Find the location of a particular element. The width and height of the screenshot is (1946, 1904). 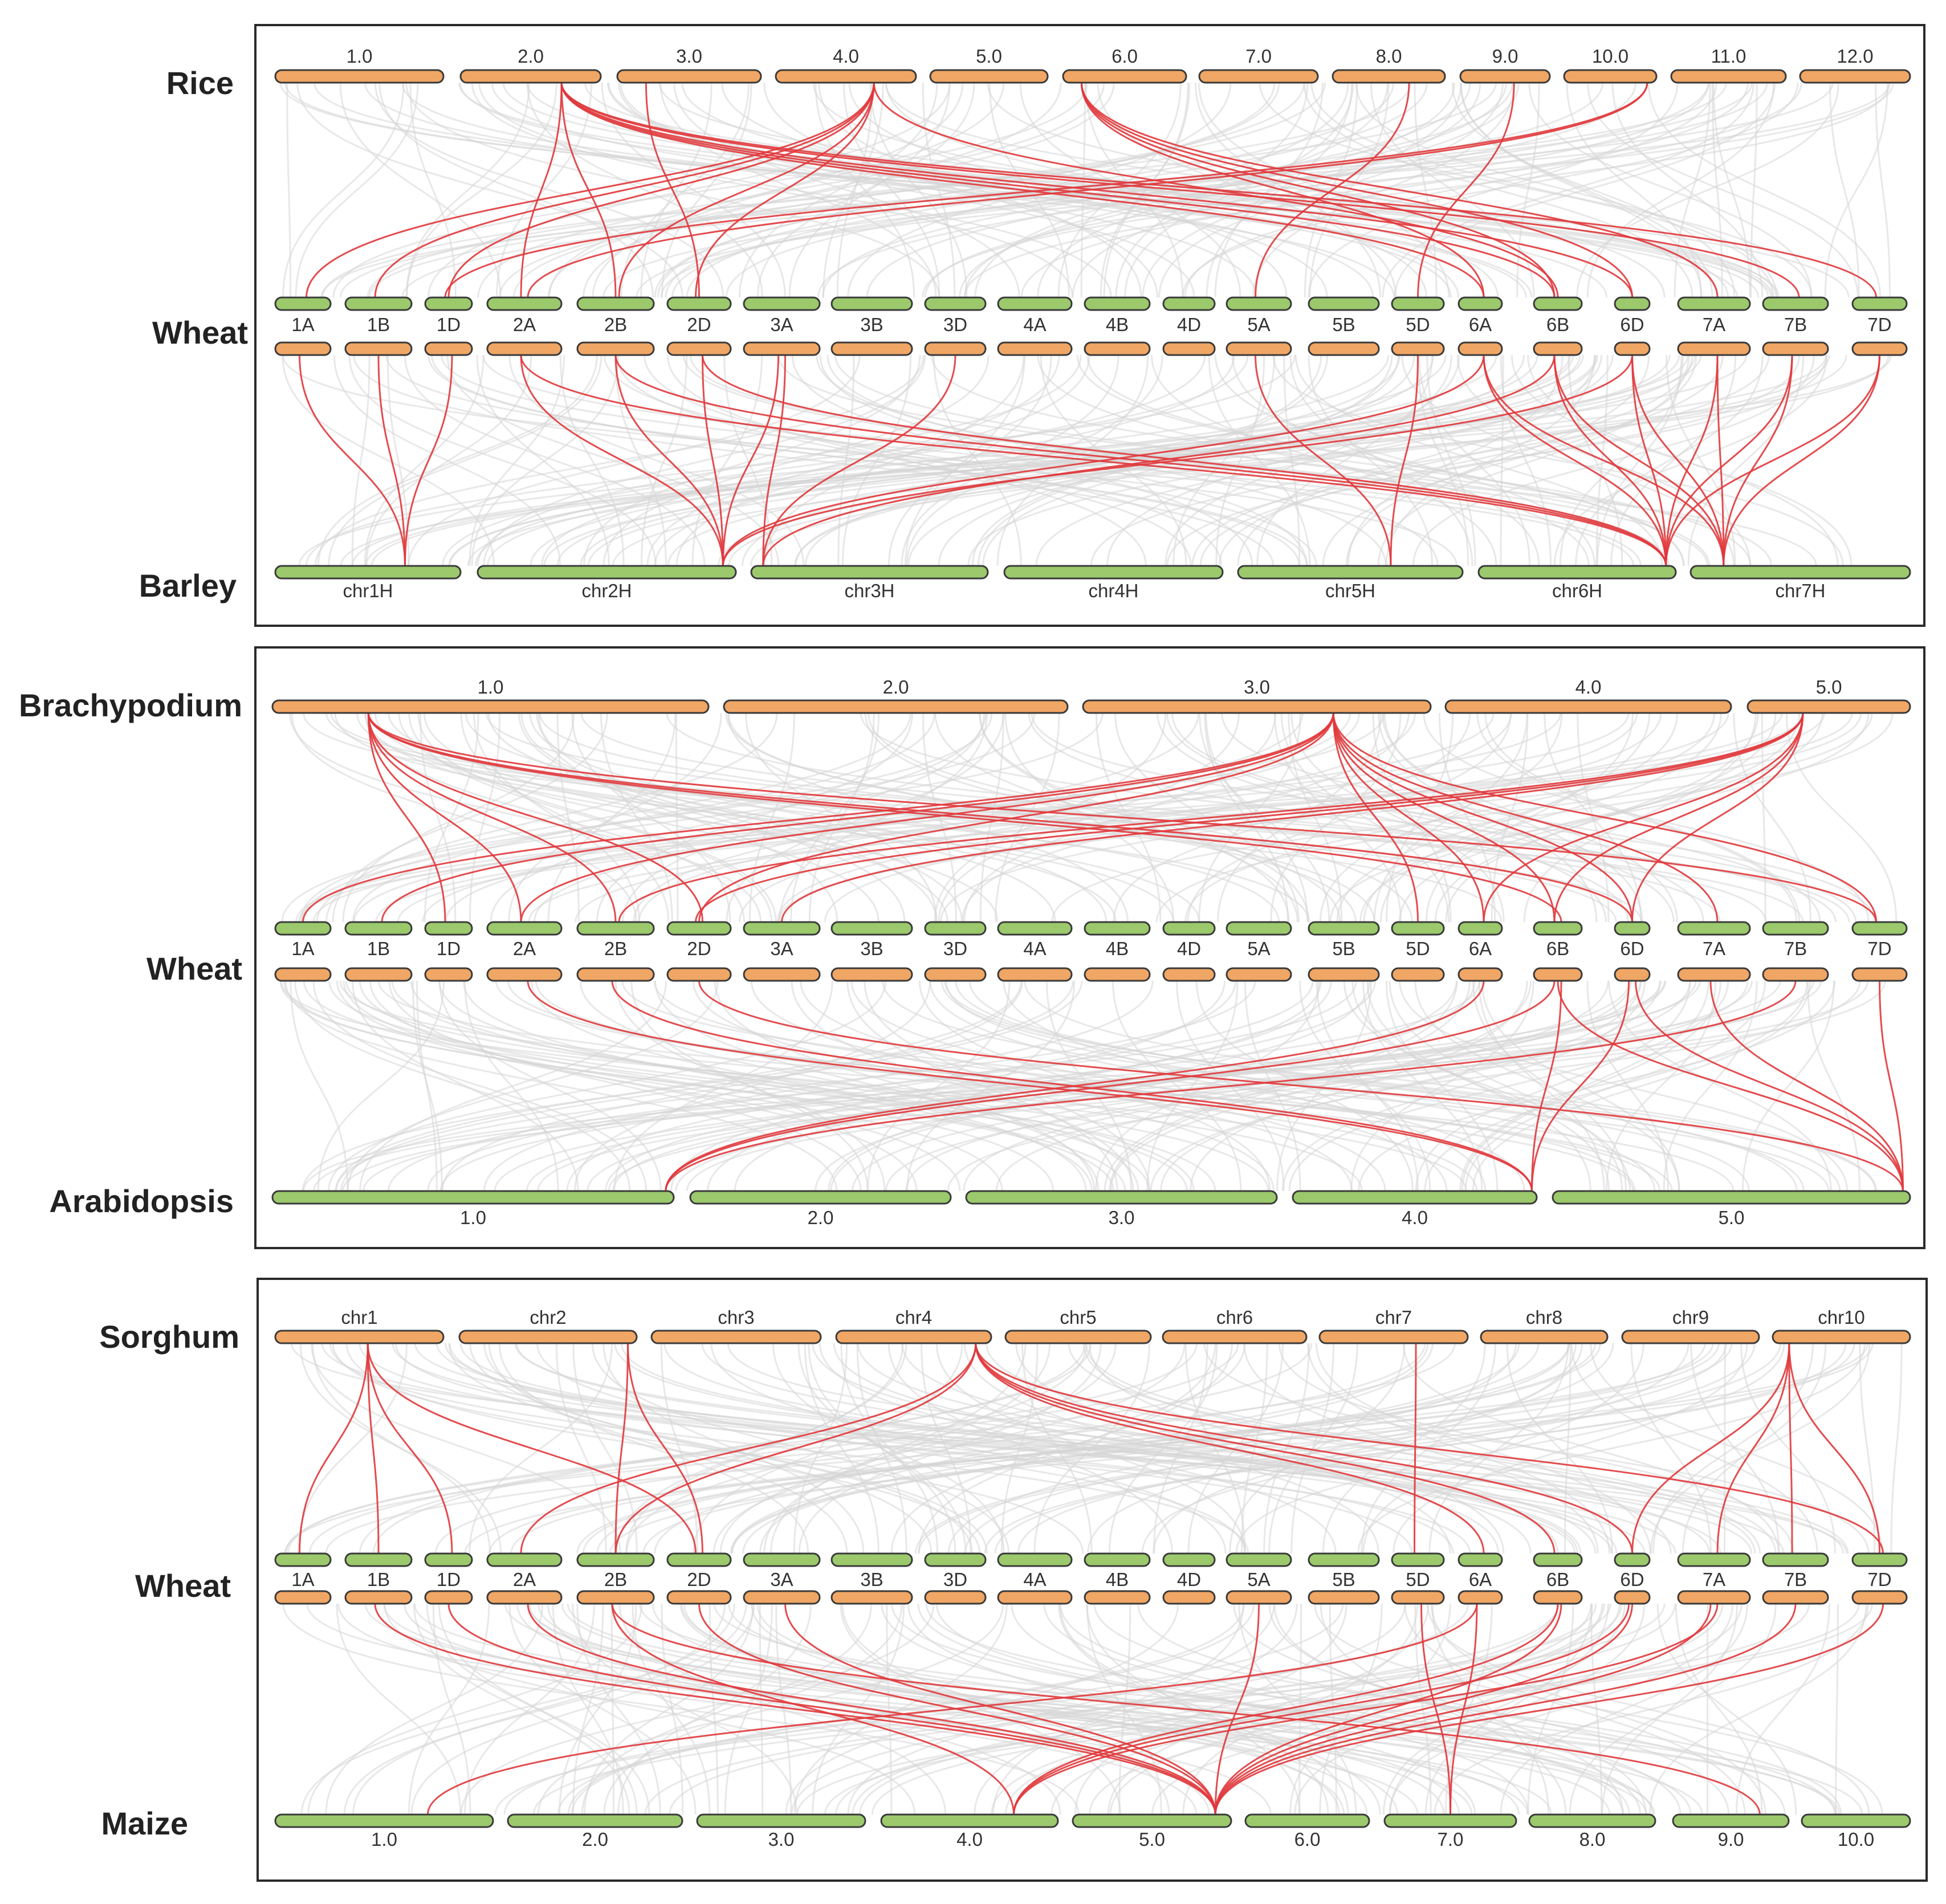

chromosome-label: 5.0 is located at coordinates (1829, 687).